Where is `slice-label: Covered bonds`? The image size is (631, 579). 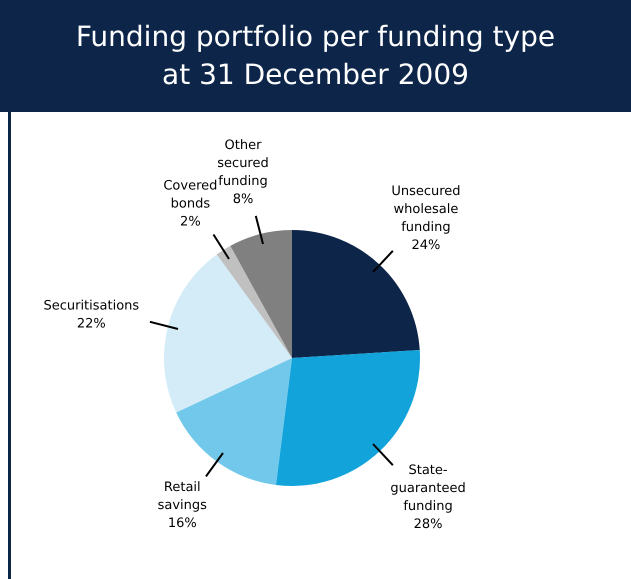
slice-label: Covered bonds is located at coordinates (190, 195).